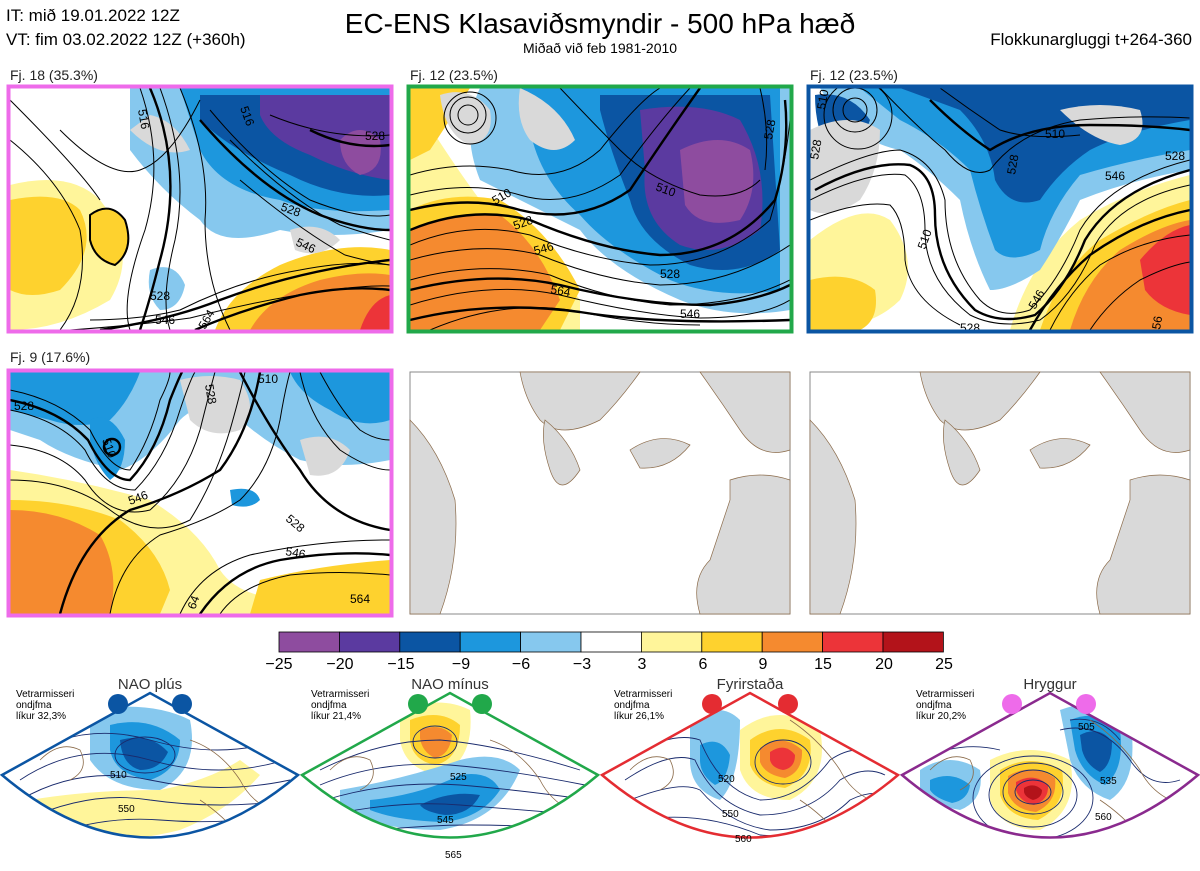  Describe the element at coordinates (521, 664) in the screenshot. I see `colorbar-tick-5: −6` at that location.